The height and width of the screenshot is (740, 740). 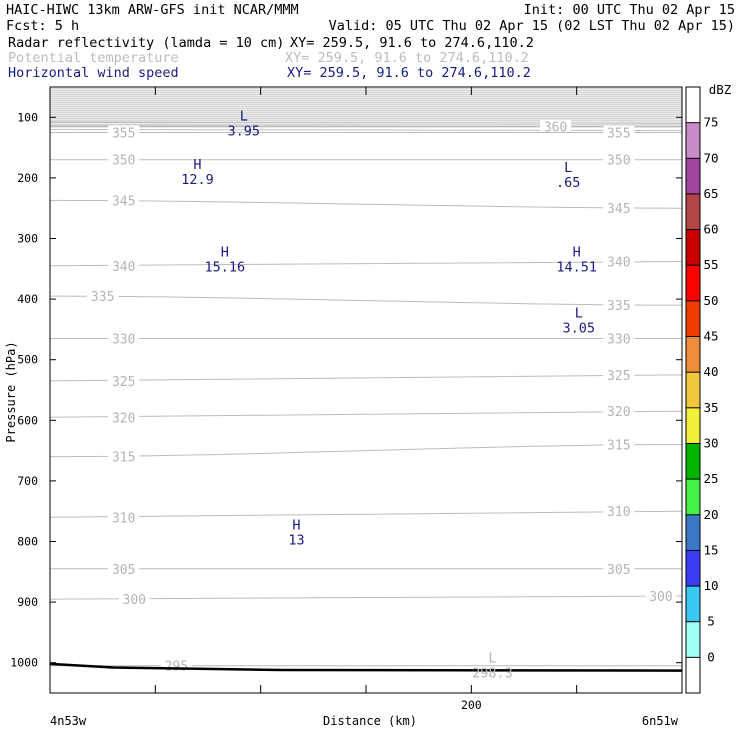 I want to click on theta-contour-label: 325, so click(x=618, y=376).